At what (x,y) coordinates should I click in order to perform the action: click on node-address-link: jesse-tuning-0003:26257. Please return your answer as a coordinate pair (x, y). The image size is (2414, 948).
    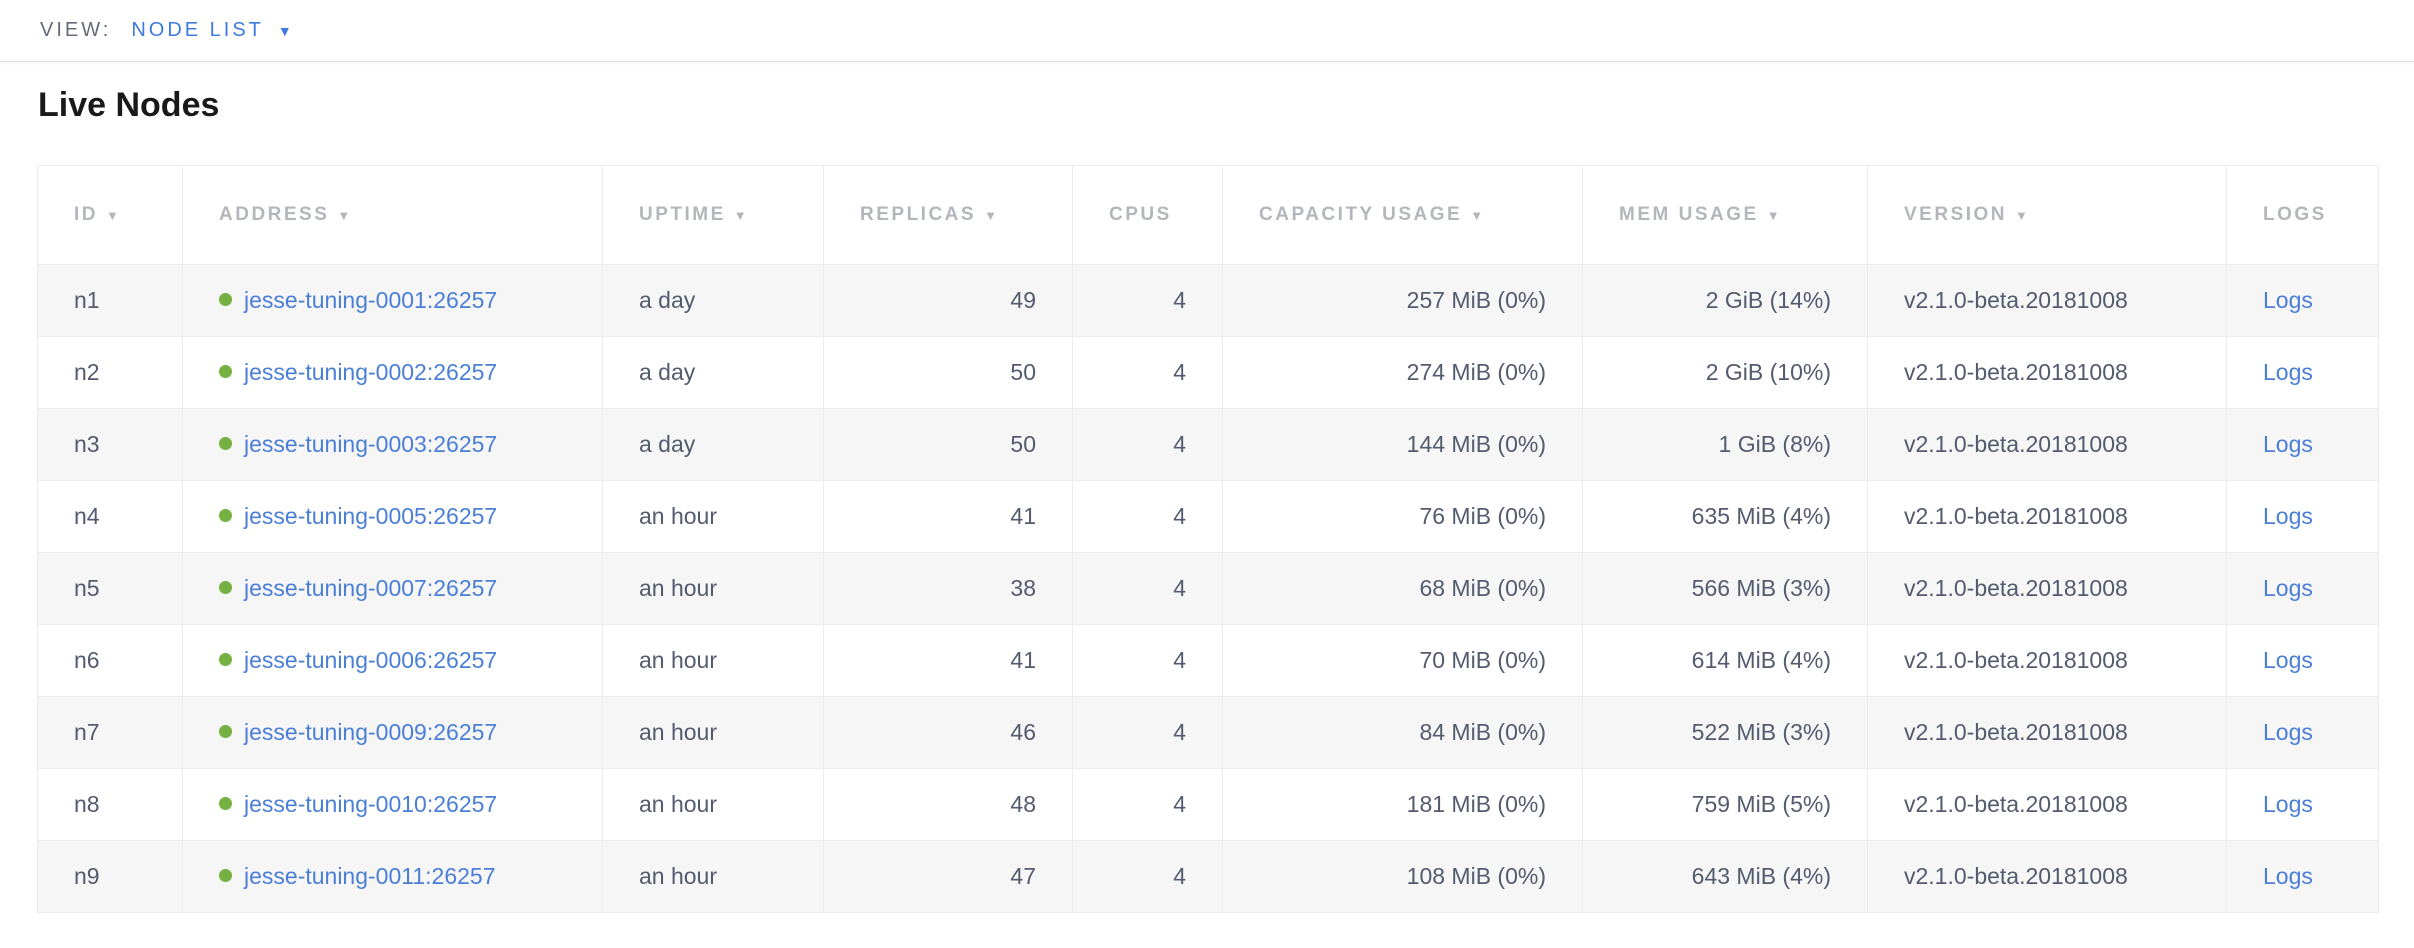
    Looking at the image, I should click on (371, 444).